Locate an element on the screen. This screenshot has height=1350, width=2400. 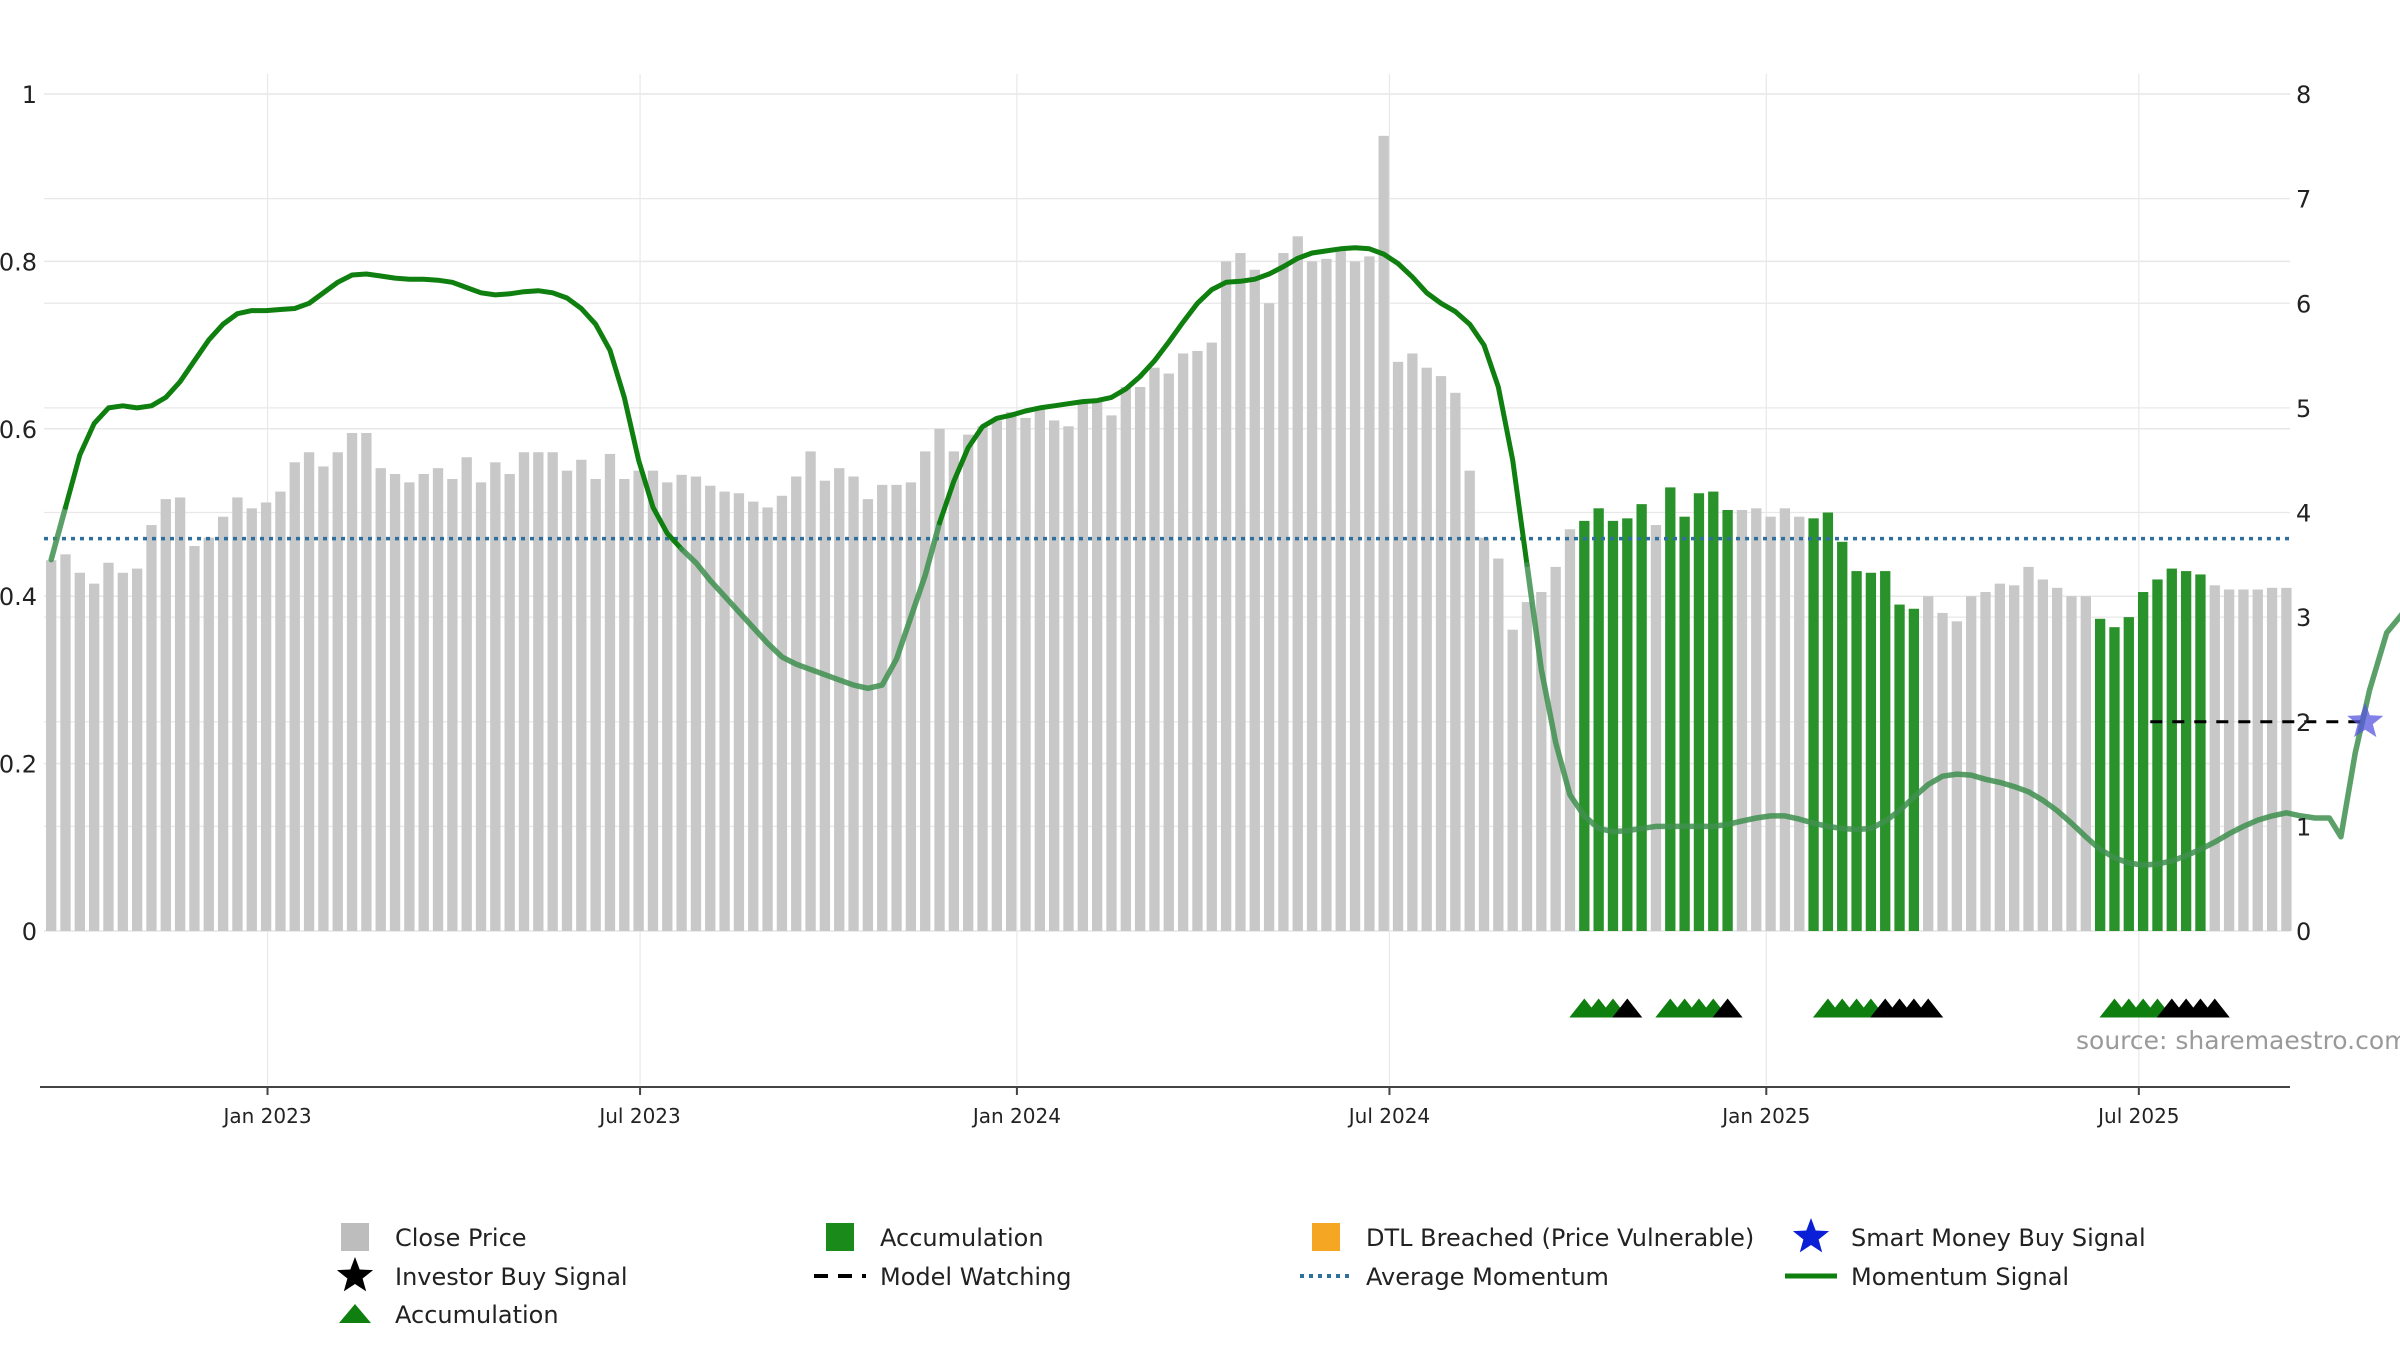
legend-smart-money-buy-signal-star-label: Smart Money Buy Signal is located at coordinates (1998, 1238).